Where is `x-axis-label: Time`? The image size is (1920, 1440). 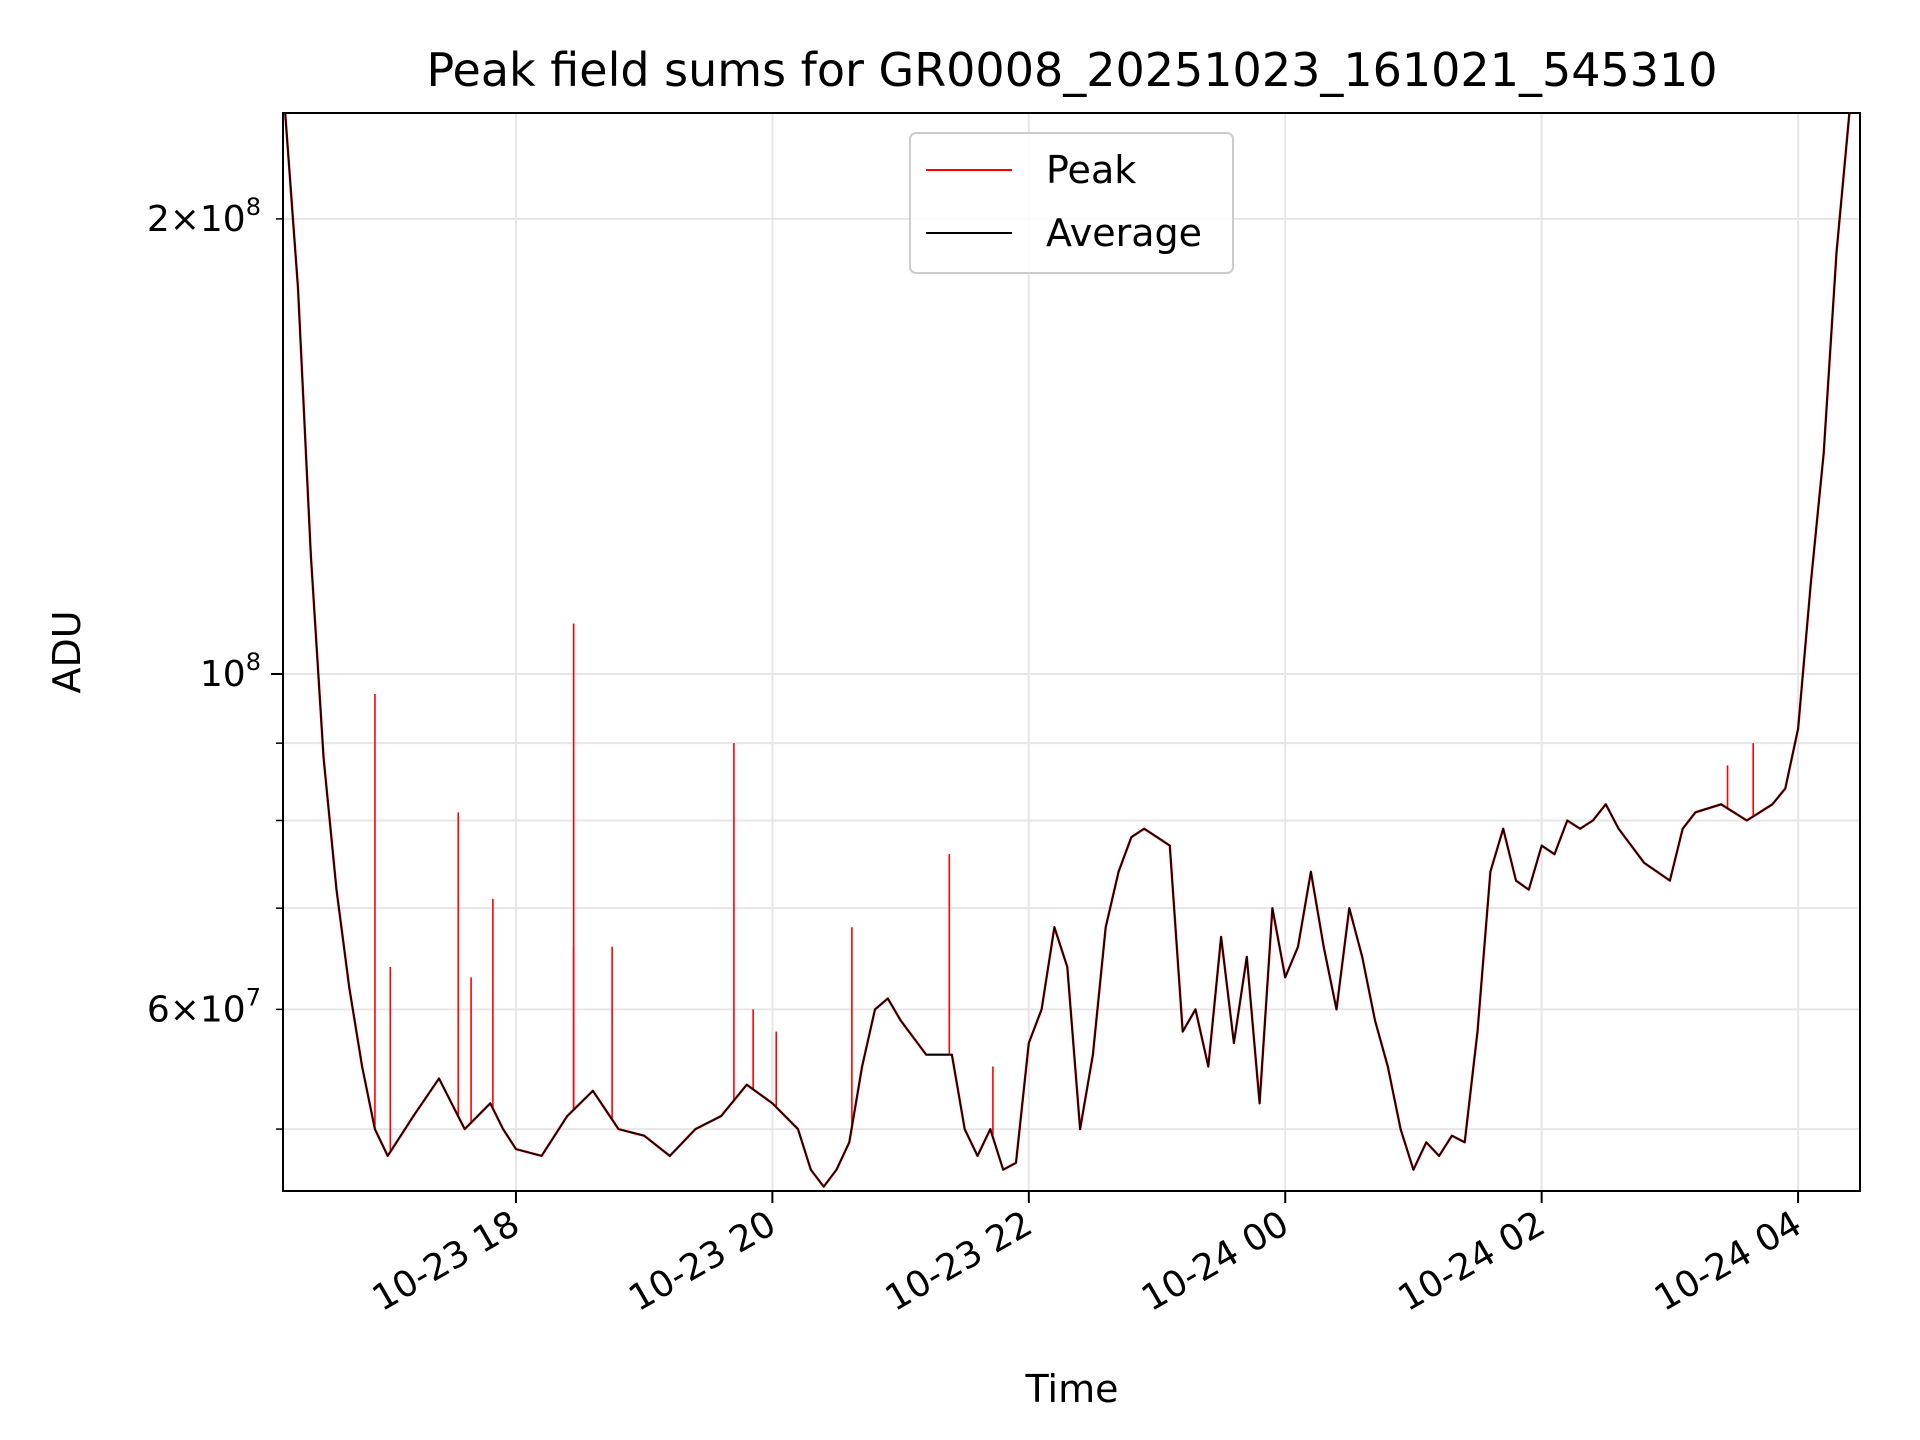
x-axis-label: Time is located at coordinates (1072, 1389).